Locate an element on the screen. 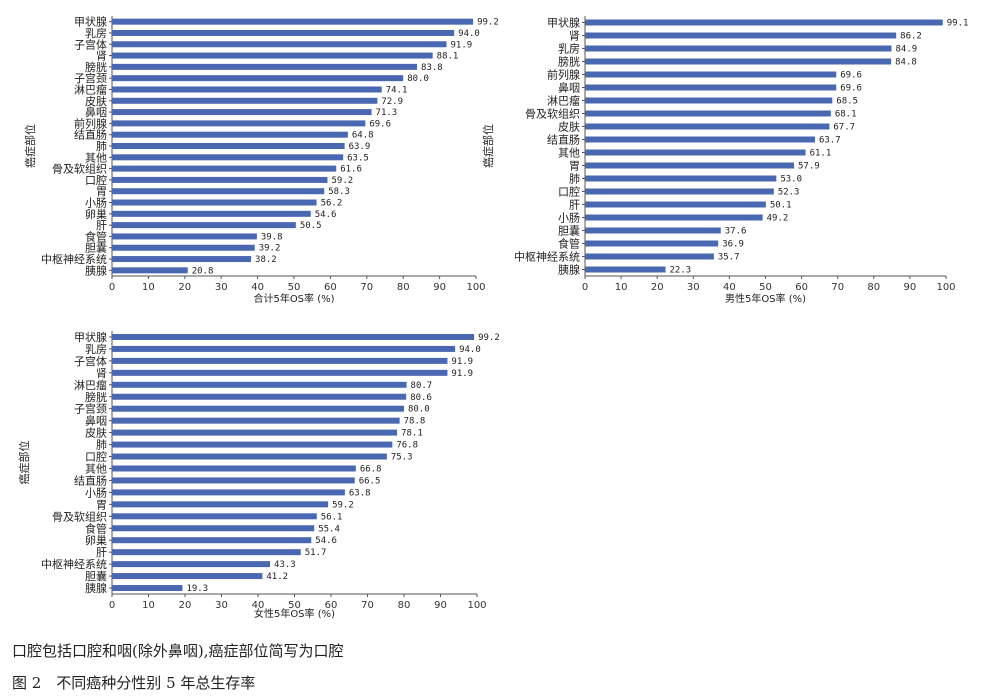 The image size is (992, 698). category-label: 结直肠 is located at coordinates (90, 135).